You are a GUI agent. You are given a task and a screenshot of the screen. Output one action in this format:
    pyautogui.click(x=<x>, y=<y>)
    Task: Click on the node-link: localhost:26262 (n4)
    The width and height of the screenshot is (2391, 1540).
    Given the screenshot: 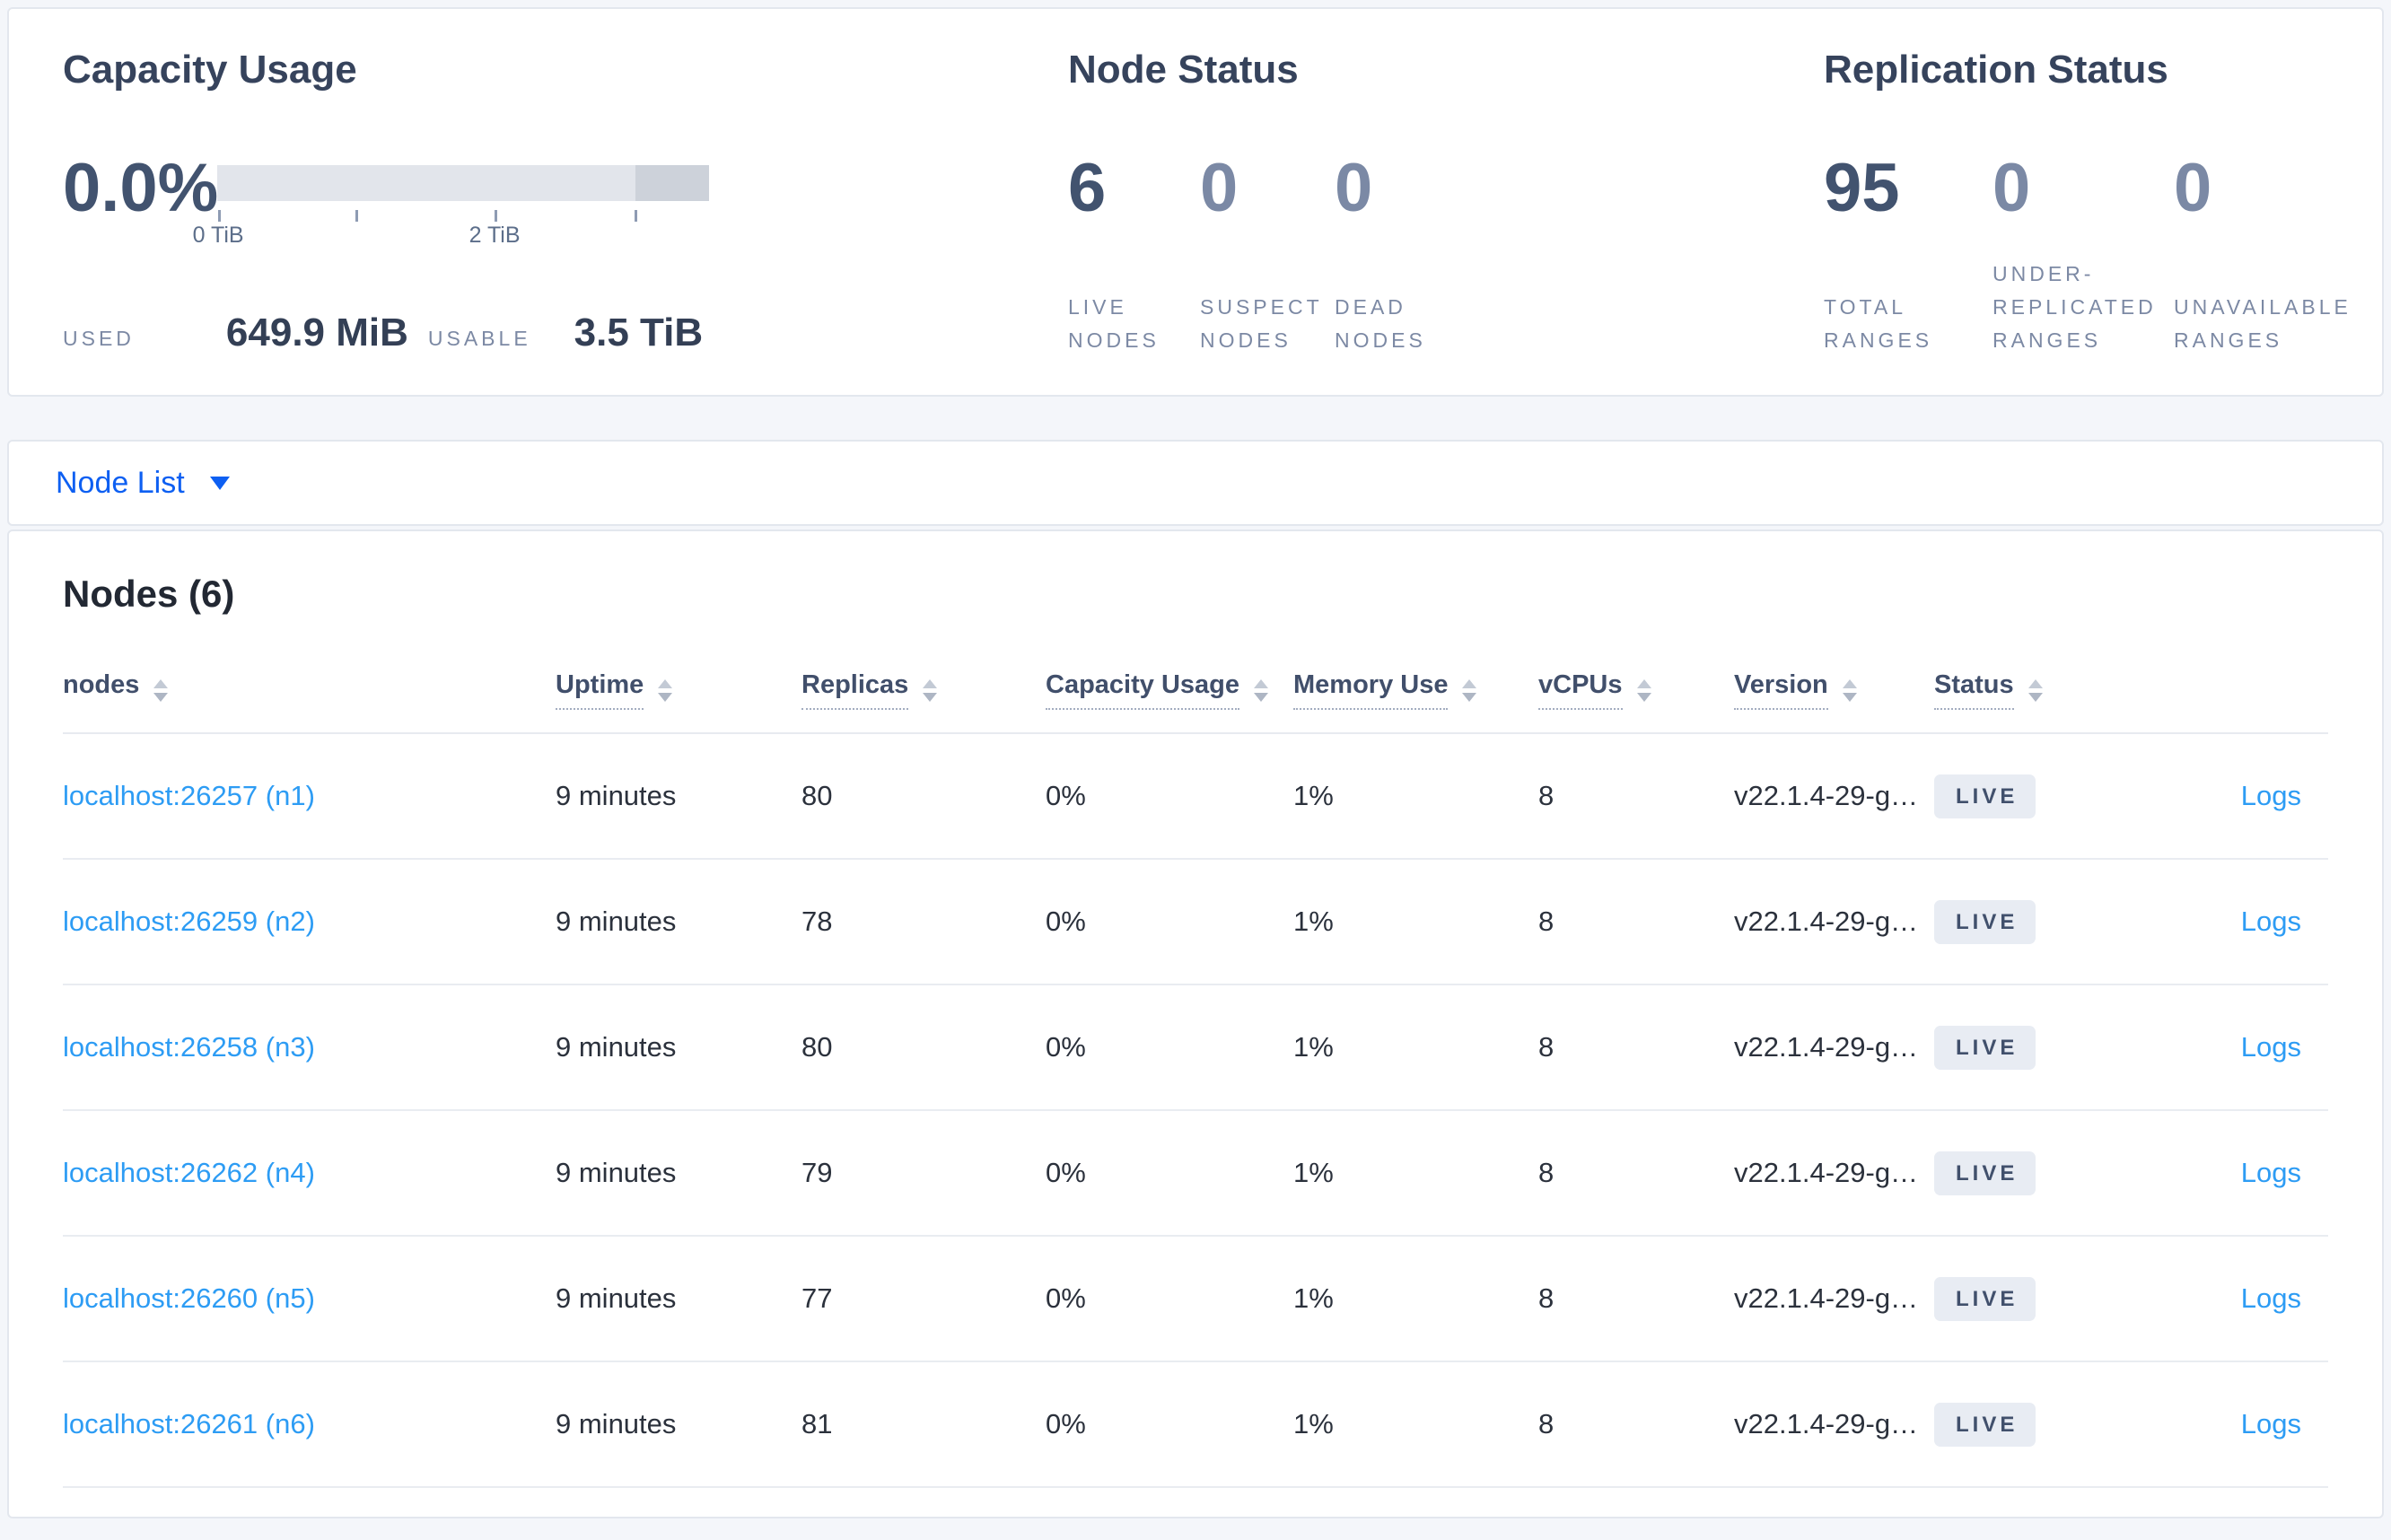 What is the action you would take?
    pyautogui.click(x=189, y=1172)
    